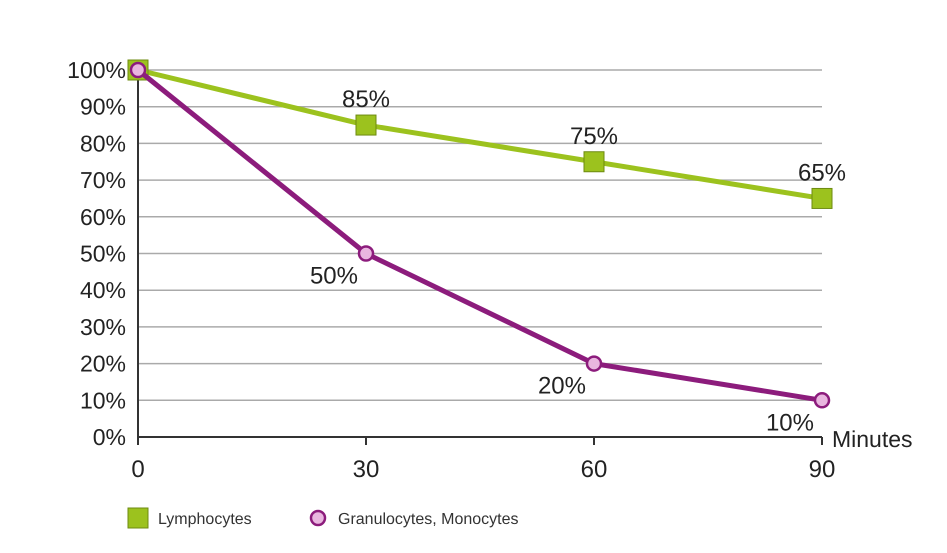 The image size is (947, 553). I want to click on x-tick-label: 30, so click(366, 469).